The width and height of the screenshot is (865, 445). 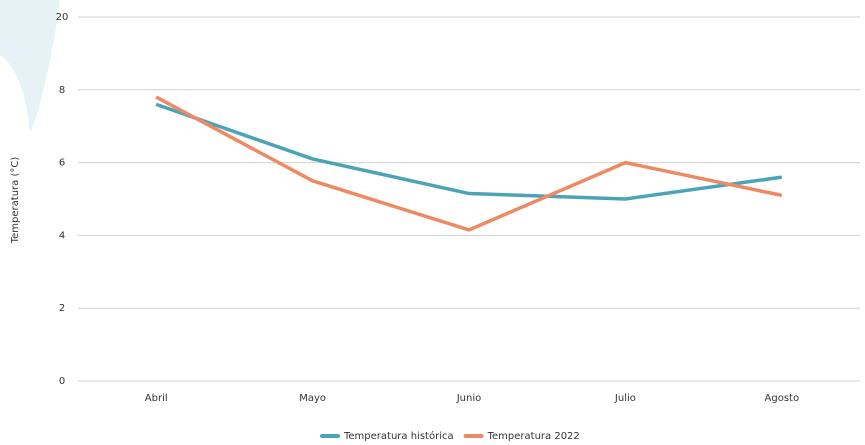 I want to click on y-tick-label: 0, so click(x=62, y=381).